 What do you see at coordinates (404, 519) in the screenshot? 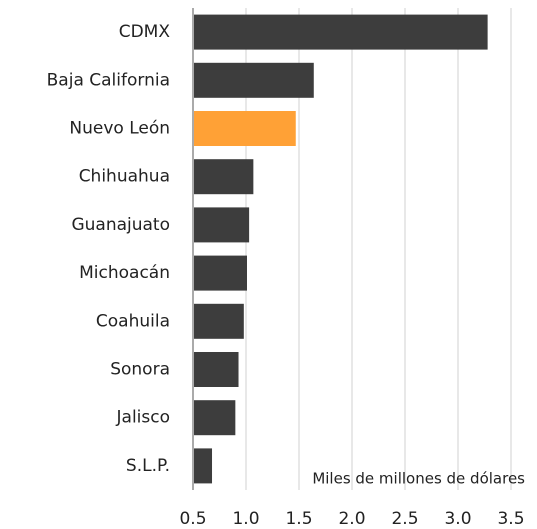
I see `x-tick-label: 2.5` at bounding box center [404, 519].